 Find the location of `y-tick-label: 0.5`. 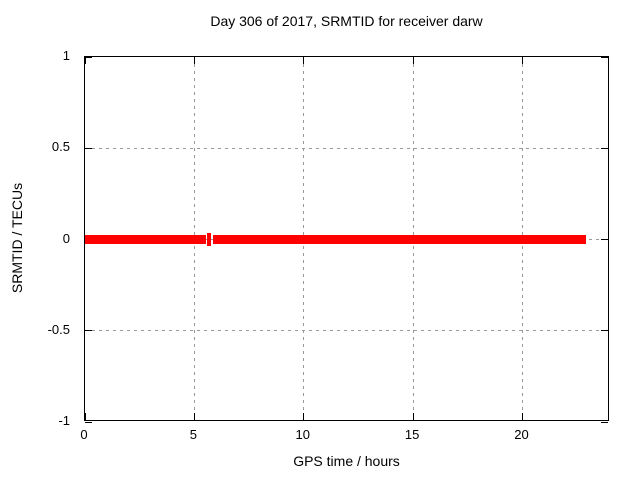

y-tick-label: 0.5 is located at coordinates (60, 147).